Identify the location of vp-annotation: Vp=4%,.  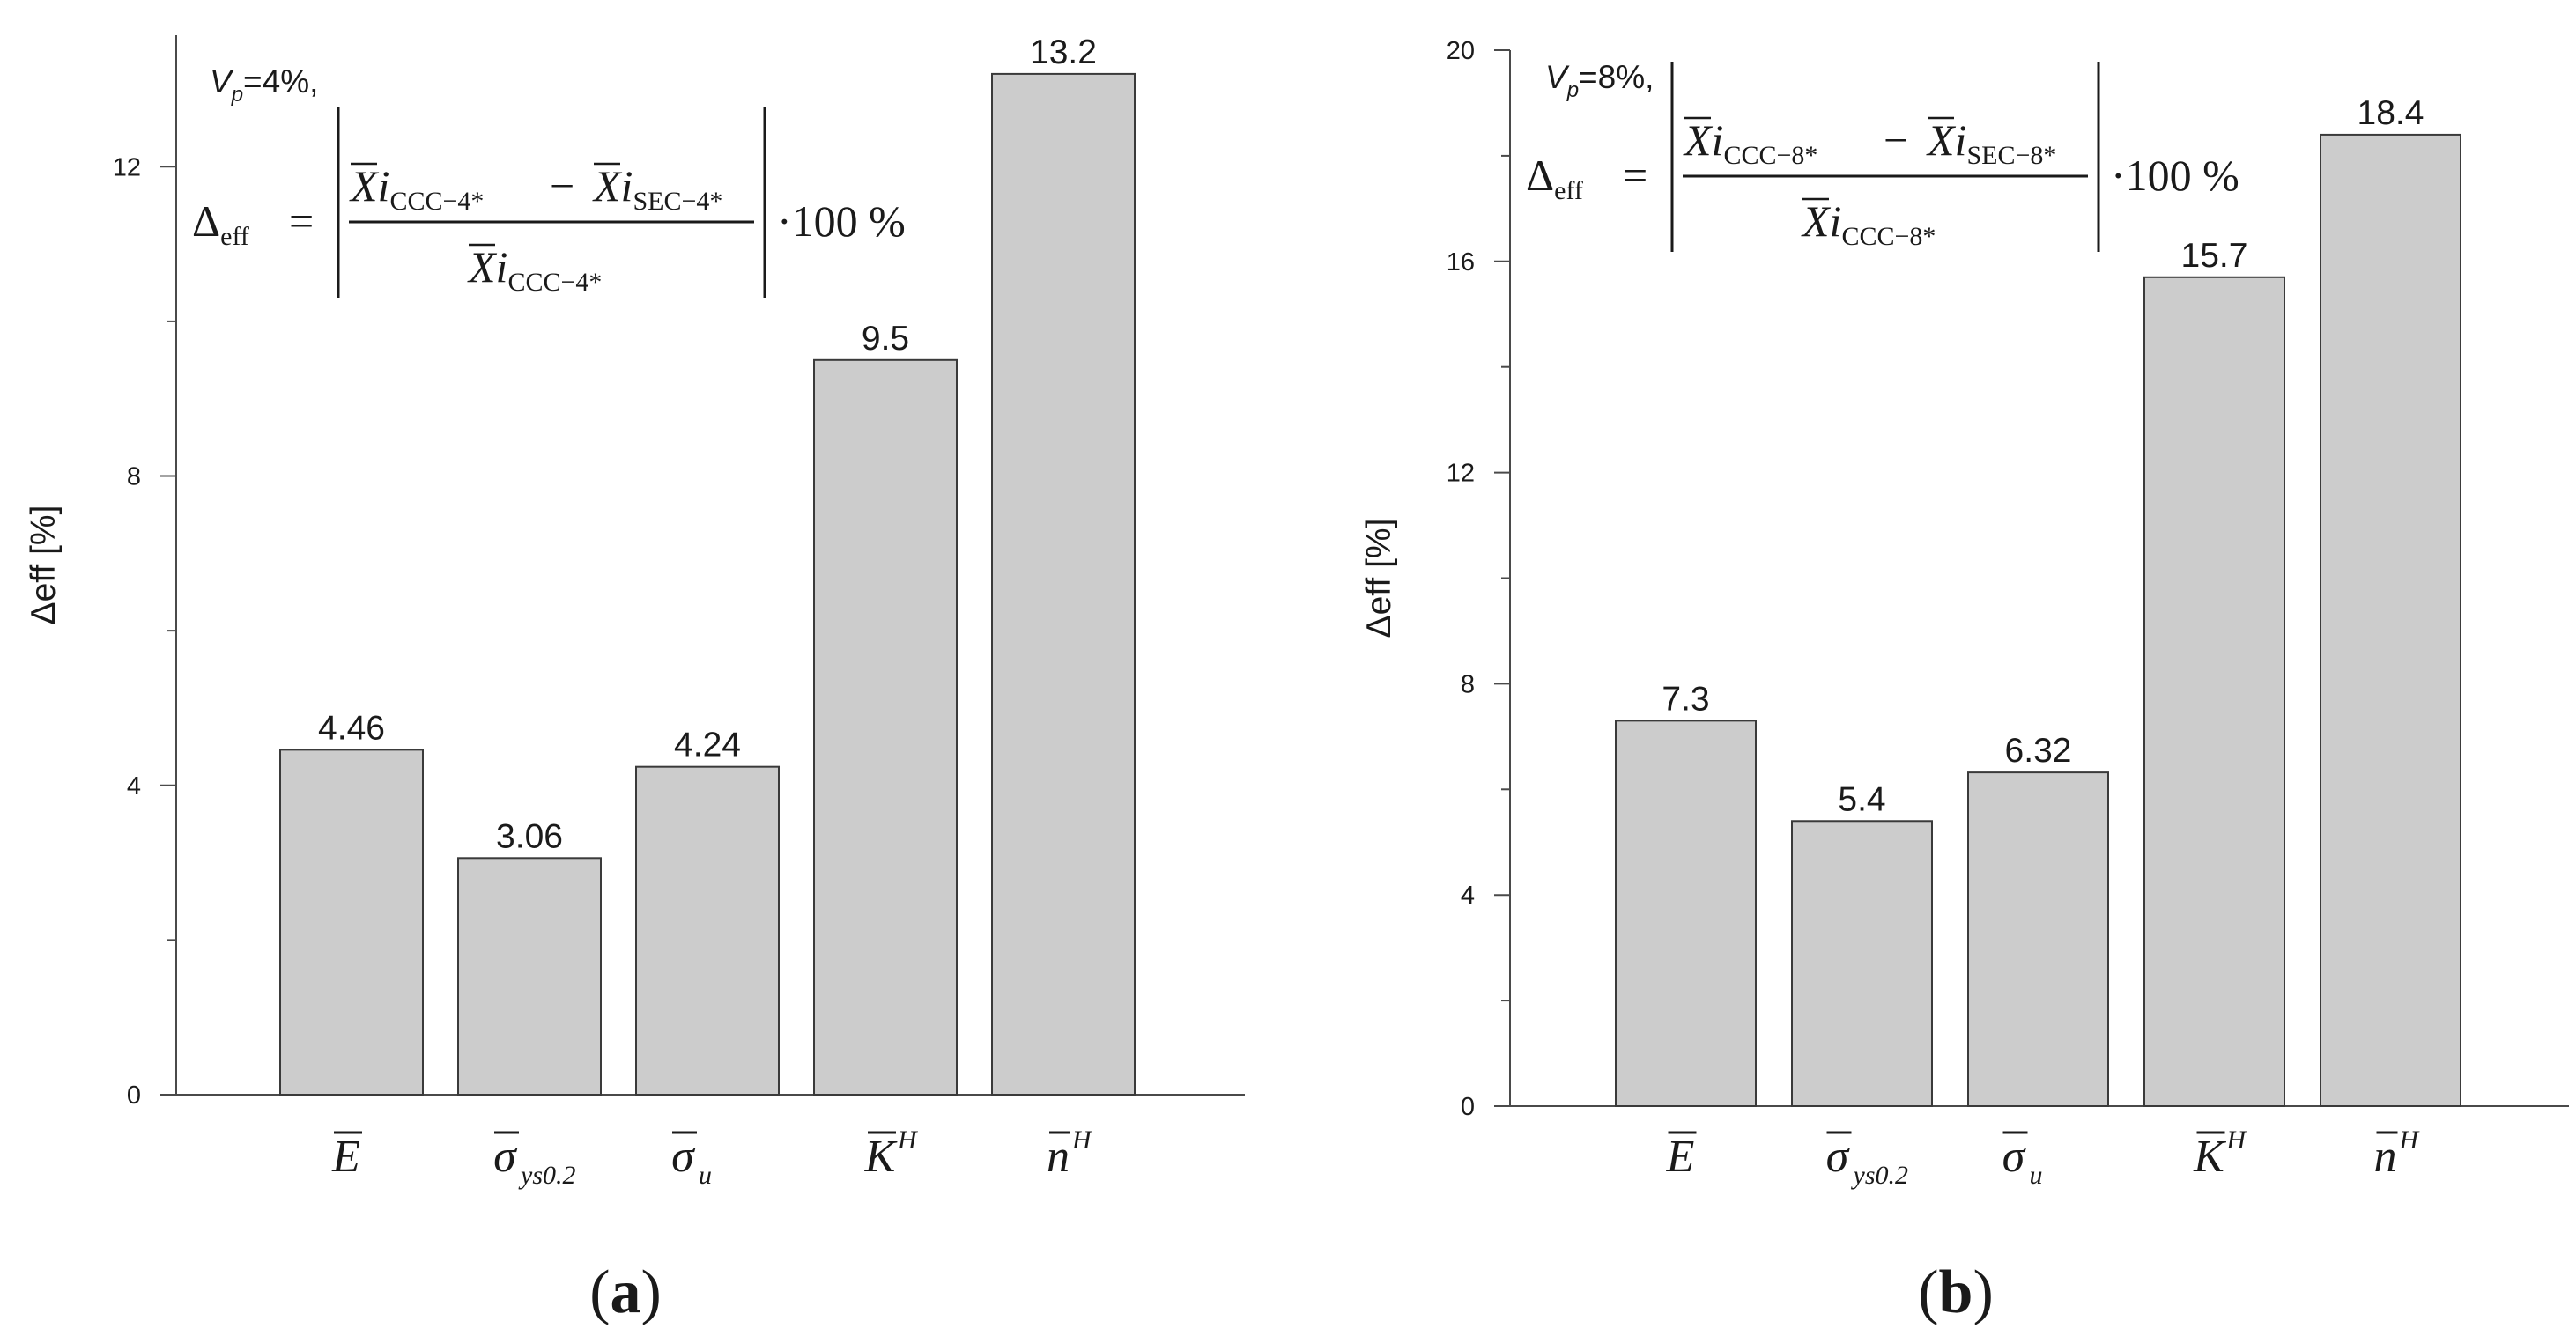
(264, 85).